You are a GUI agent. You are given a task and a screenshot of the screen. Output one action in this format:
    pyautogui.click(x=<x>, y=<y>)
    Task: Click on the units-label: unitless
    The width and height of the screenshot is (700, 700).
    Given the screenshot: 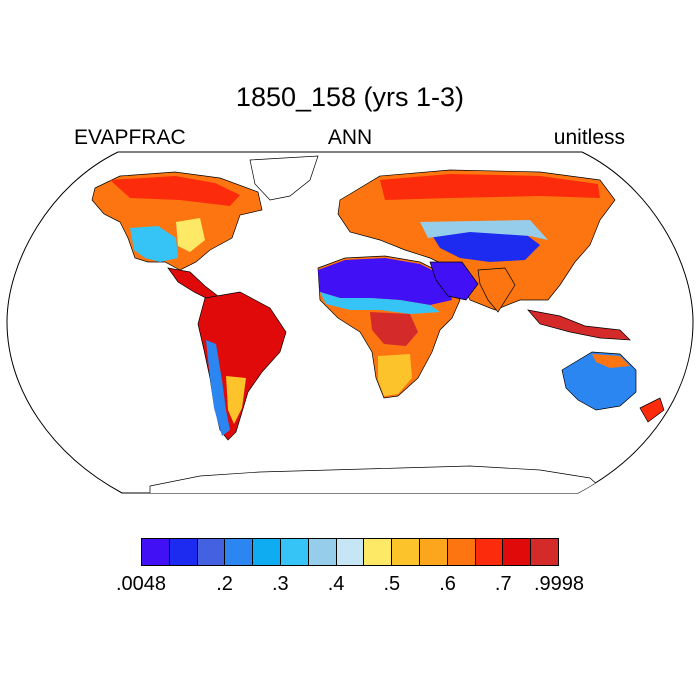 What is the action you would take?
    pyautogui.click(x=589, y=137)
    